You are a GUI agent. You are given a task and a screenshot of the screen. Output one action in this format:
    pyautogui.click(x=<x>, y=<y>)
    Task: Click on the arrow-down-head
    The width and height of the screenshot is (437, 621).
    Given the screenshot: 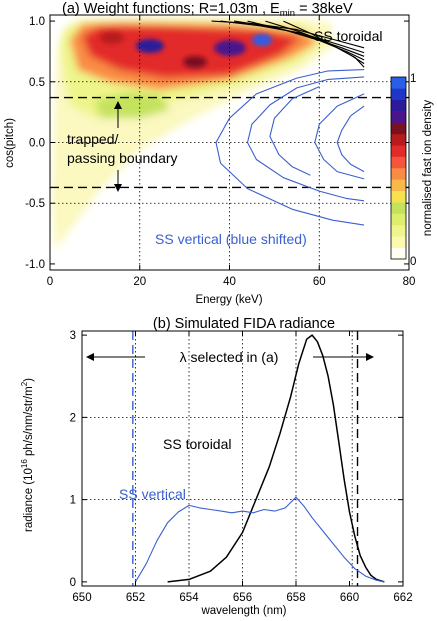 What is the action you would take?
    pyautogui.click(x=118, y=188)
    